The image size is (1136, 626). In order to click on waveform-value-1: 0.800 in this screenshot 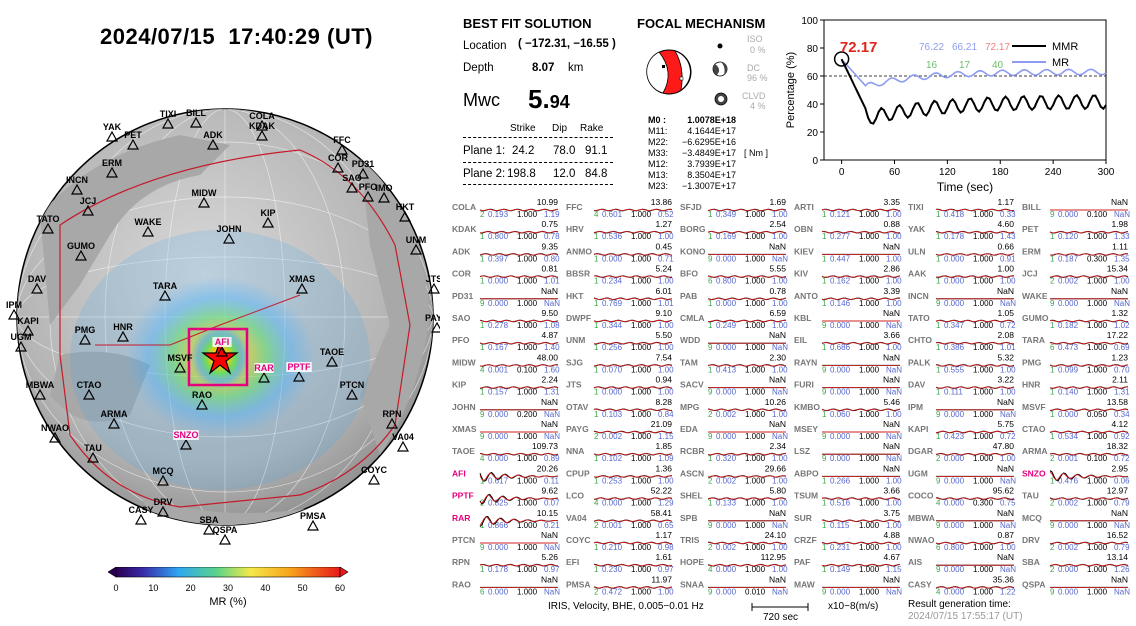, I will do `click(498, 236)`.